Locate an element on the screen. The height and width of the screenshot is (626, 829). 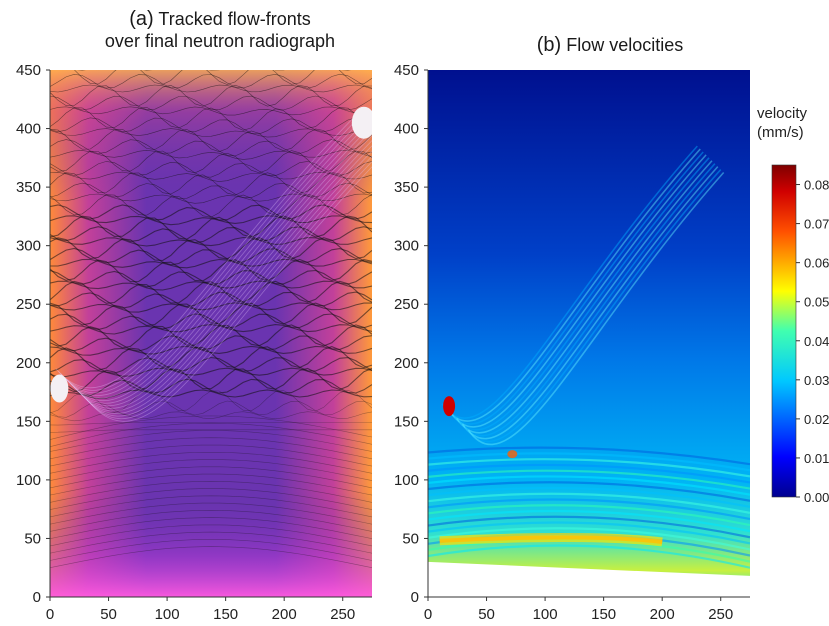
panel-a-title-text: Tracked flow-fronts is located at coordinates (234, 19).